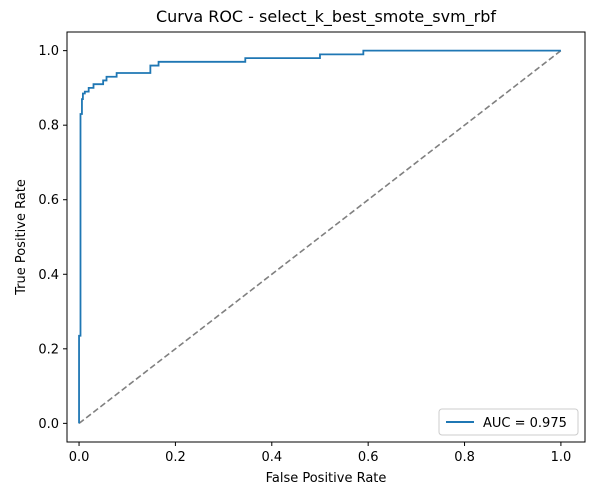 This screenshot has width=600, height=500. Describe the element at coordinates (48, 424) in the screenshot. I see `y-tick-label: 0.0` at that location.